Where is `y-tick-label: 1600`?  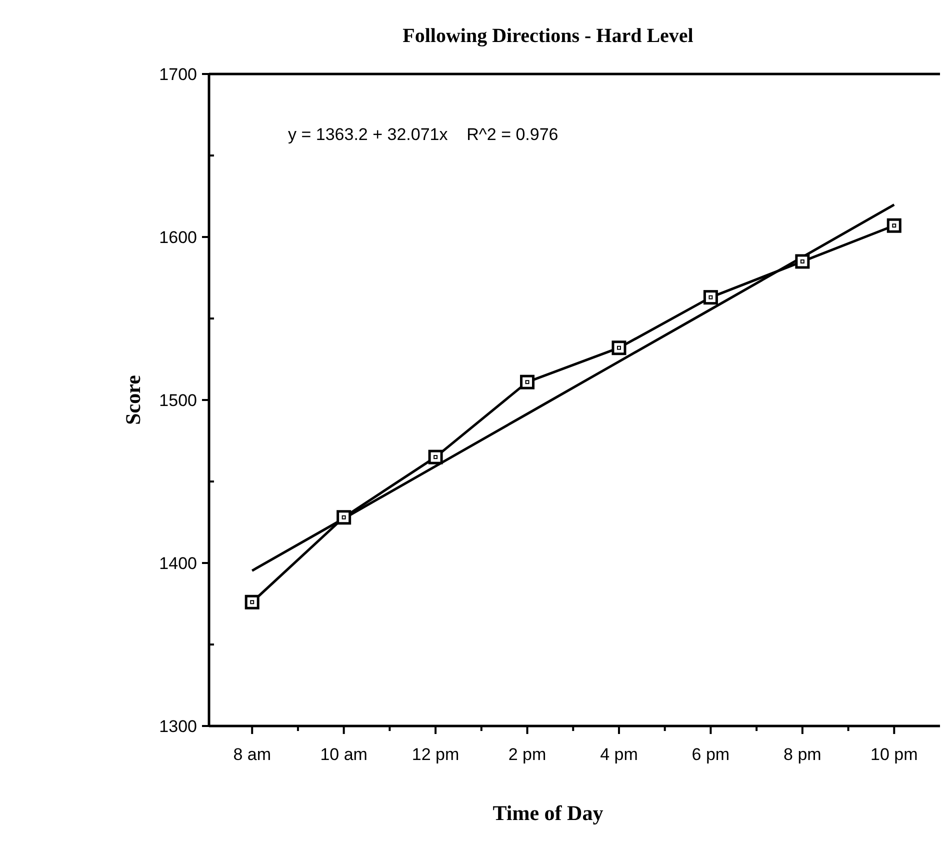
y-tick-label: 1600 is located at coordinates (178, 237).